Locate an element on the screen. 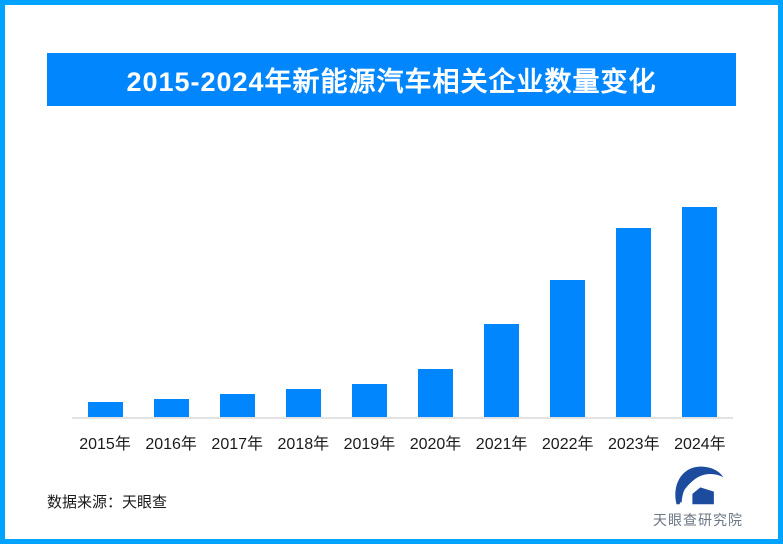 The height and width of the screenshot is (544, 783). chart-title: 2015-2024年新能源汽车相关企业数量变化 is located at coordinates (391, 82).